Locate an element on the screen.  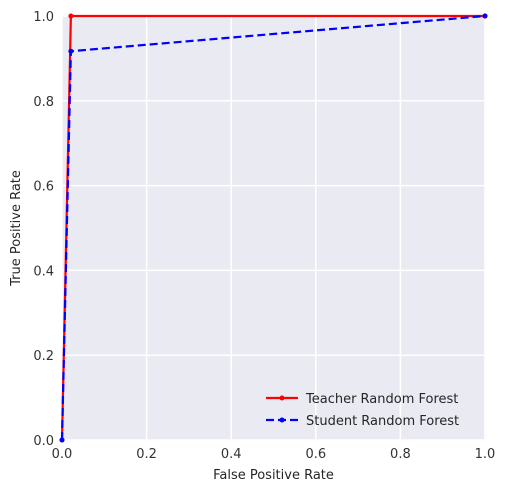
legend-label: Teacher Random Forest is located at coordinates (381, 399).